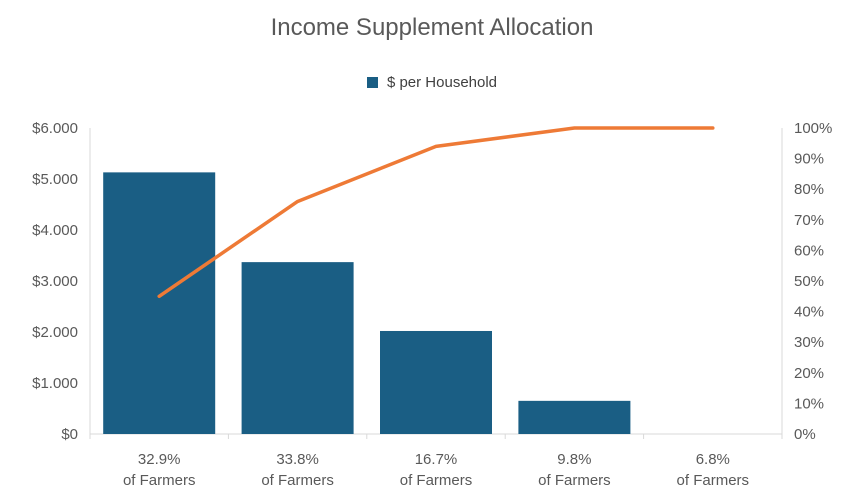 The image size is (864, 504). Describe the element at coordinates (805, 434) in the screenshot. I see `y-right-tick-label: 0%` at that location.